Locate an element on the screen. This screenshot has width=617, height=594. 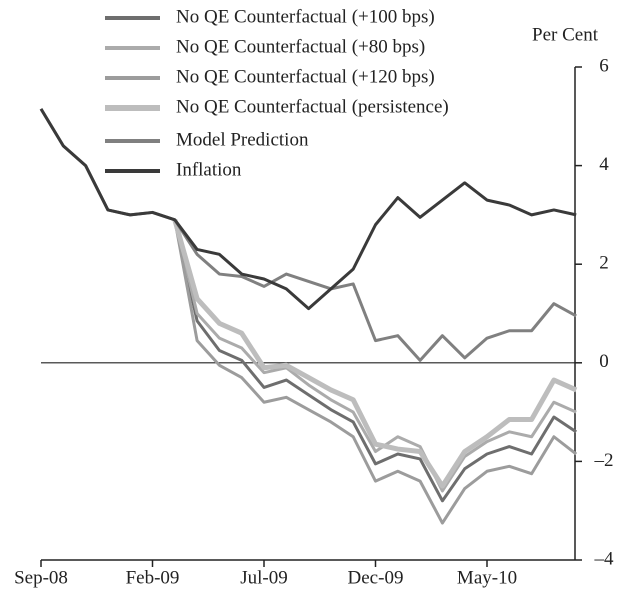
x-tick-label: May-10 is located at coordinates (487, 577).